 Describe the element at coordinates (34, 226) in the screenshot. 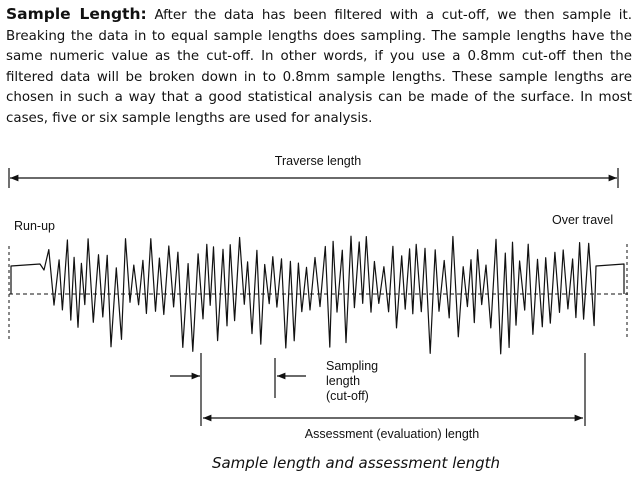

I see `run-up-label: Run-up` at that location.